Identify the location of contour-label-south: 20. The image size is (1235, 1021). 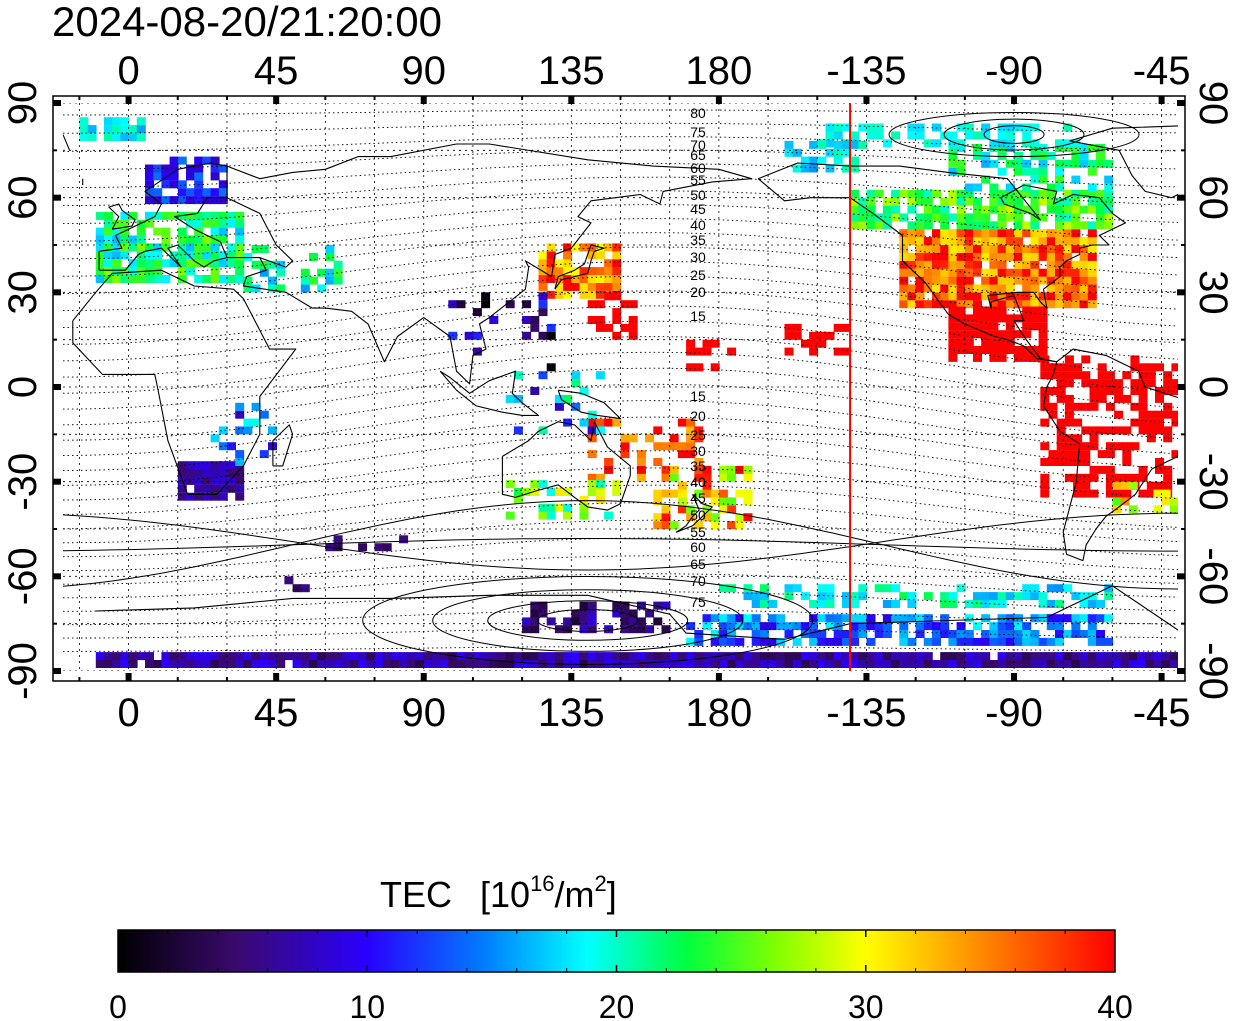
(698, 416).